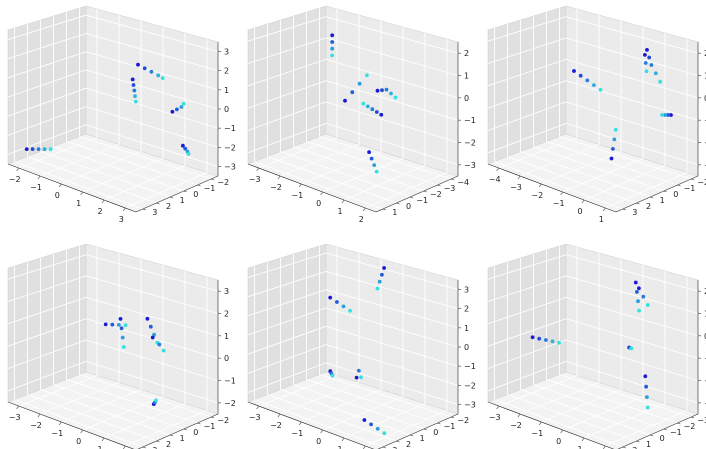  What do you see at coordinates (121, 219) in the screenshot?
I see `x-tick-label: 3` at bounding box center [121, 219].